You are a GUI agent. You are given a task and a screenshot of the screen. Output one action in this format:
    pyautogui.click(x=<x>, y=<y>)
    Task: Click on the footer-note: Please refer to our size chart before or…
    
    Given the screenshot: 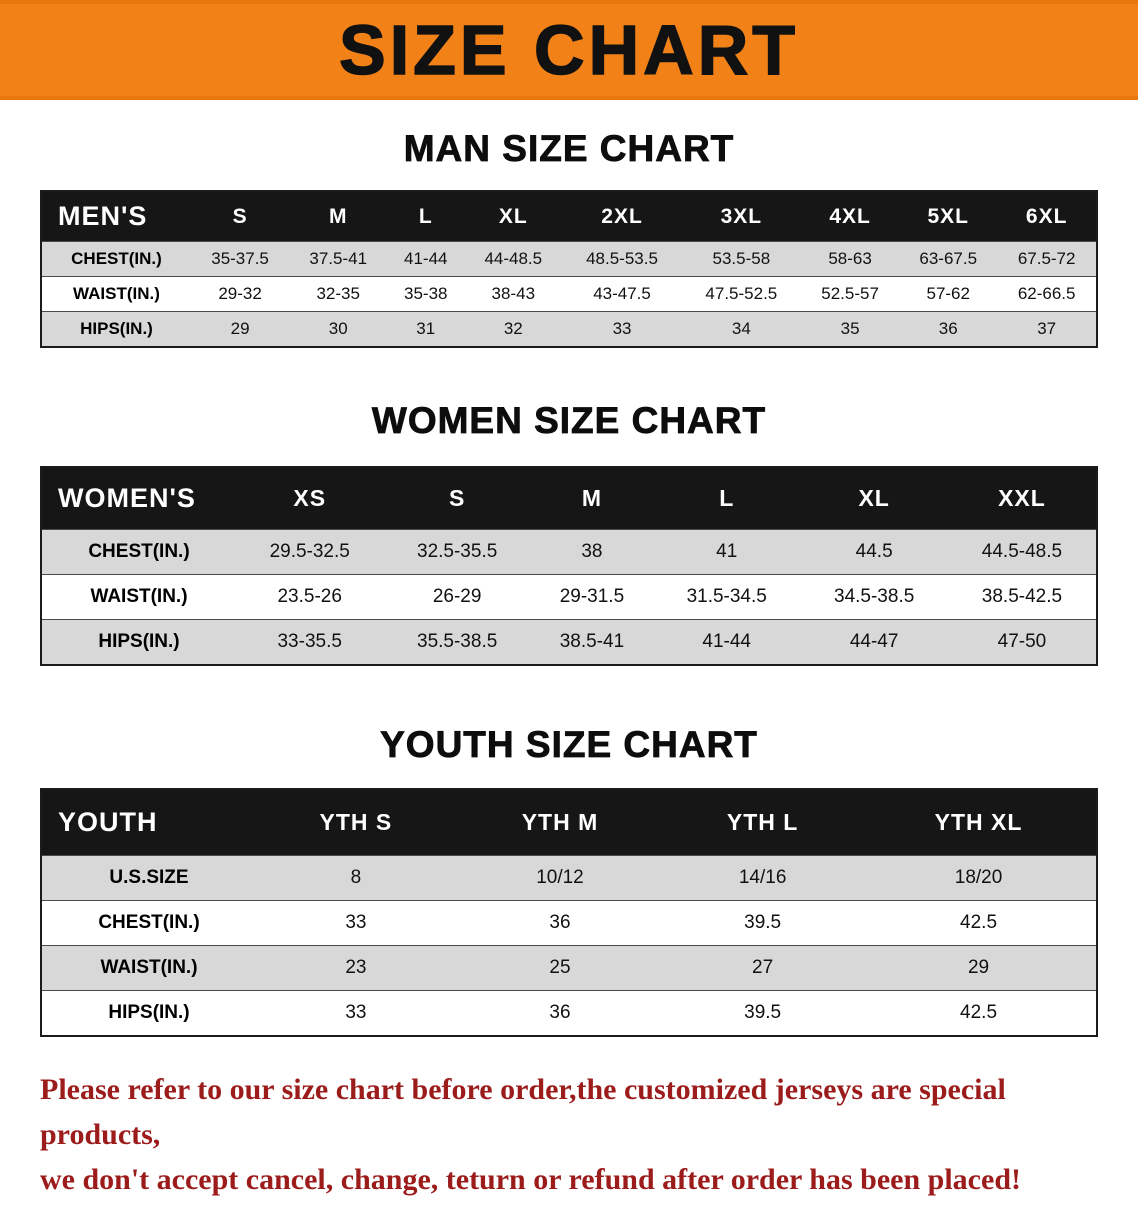 What is the action you would take?
    pyautogui.click(x=570, y=1134)
    